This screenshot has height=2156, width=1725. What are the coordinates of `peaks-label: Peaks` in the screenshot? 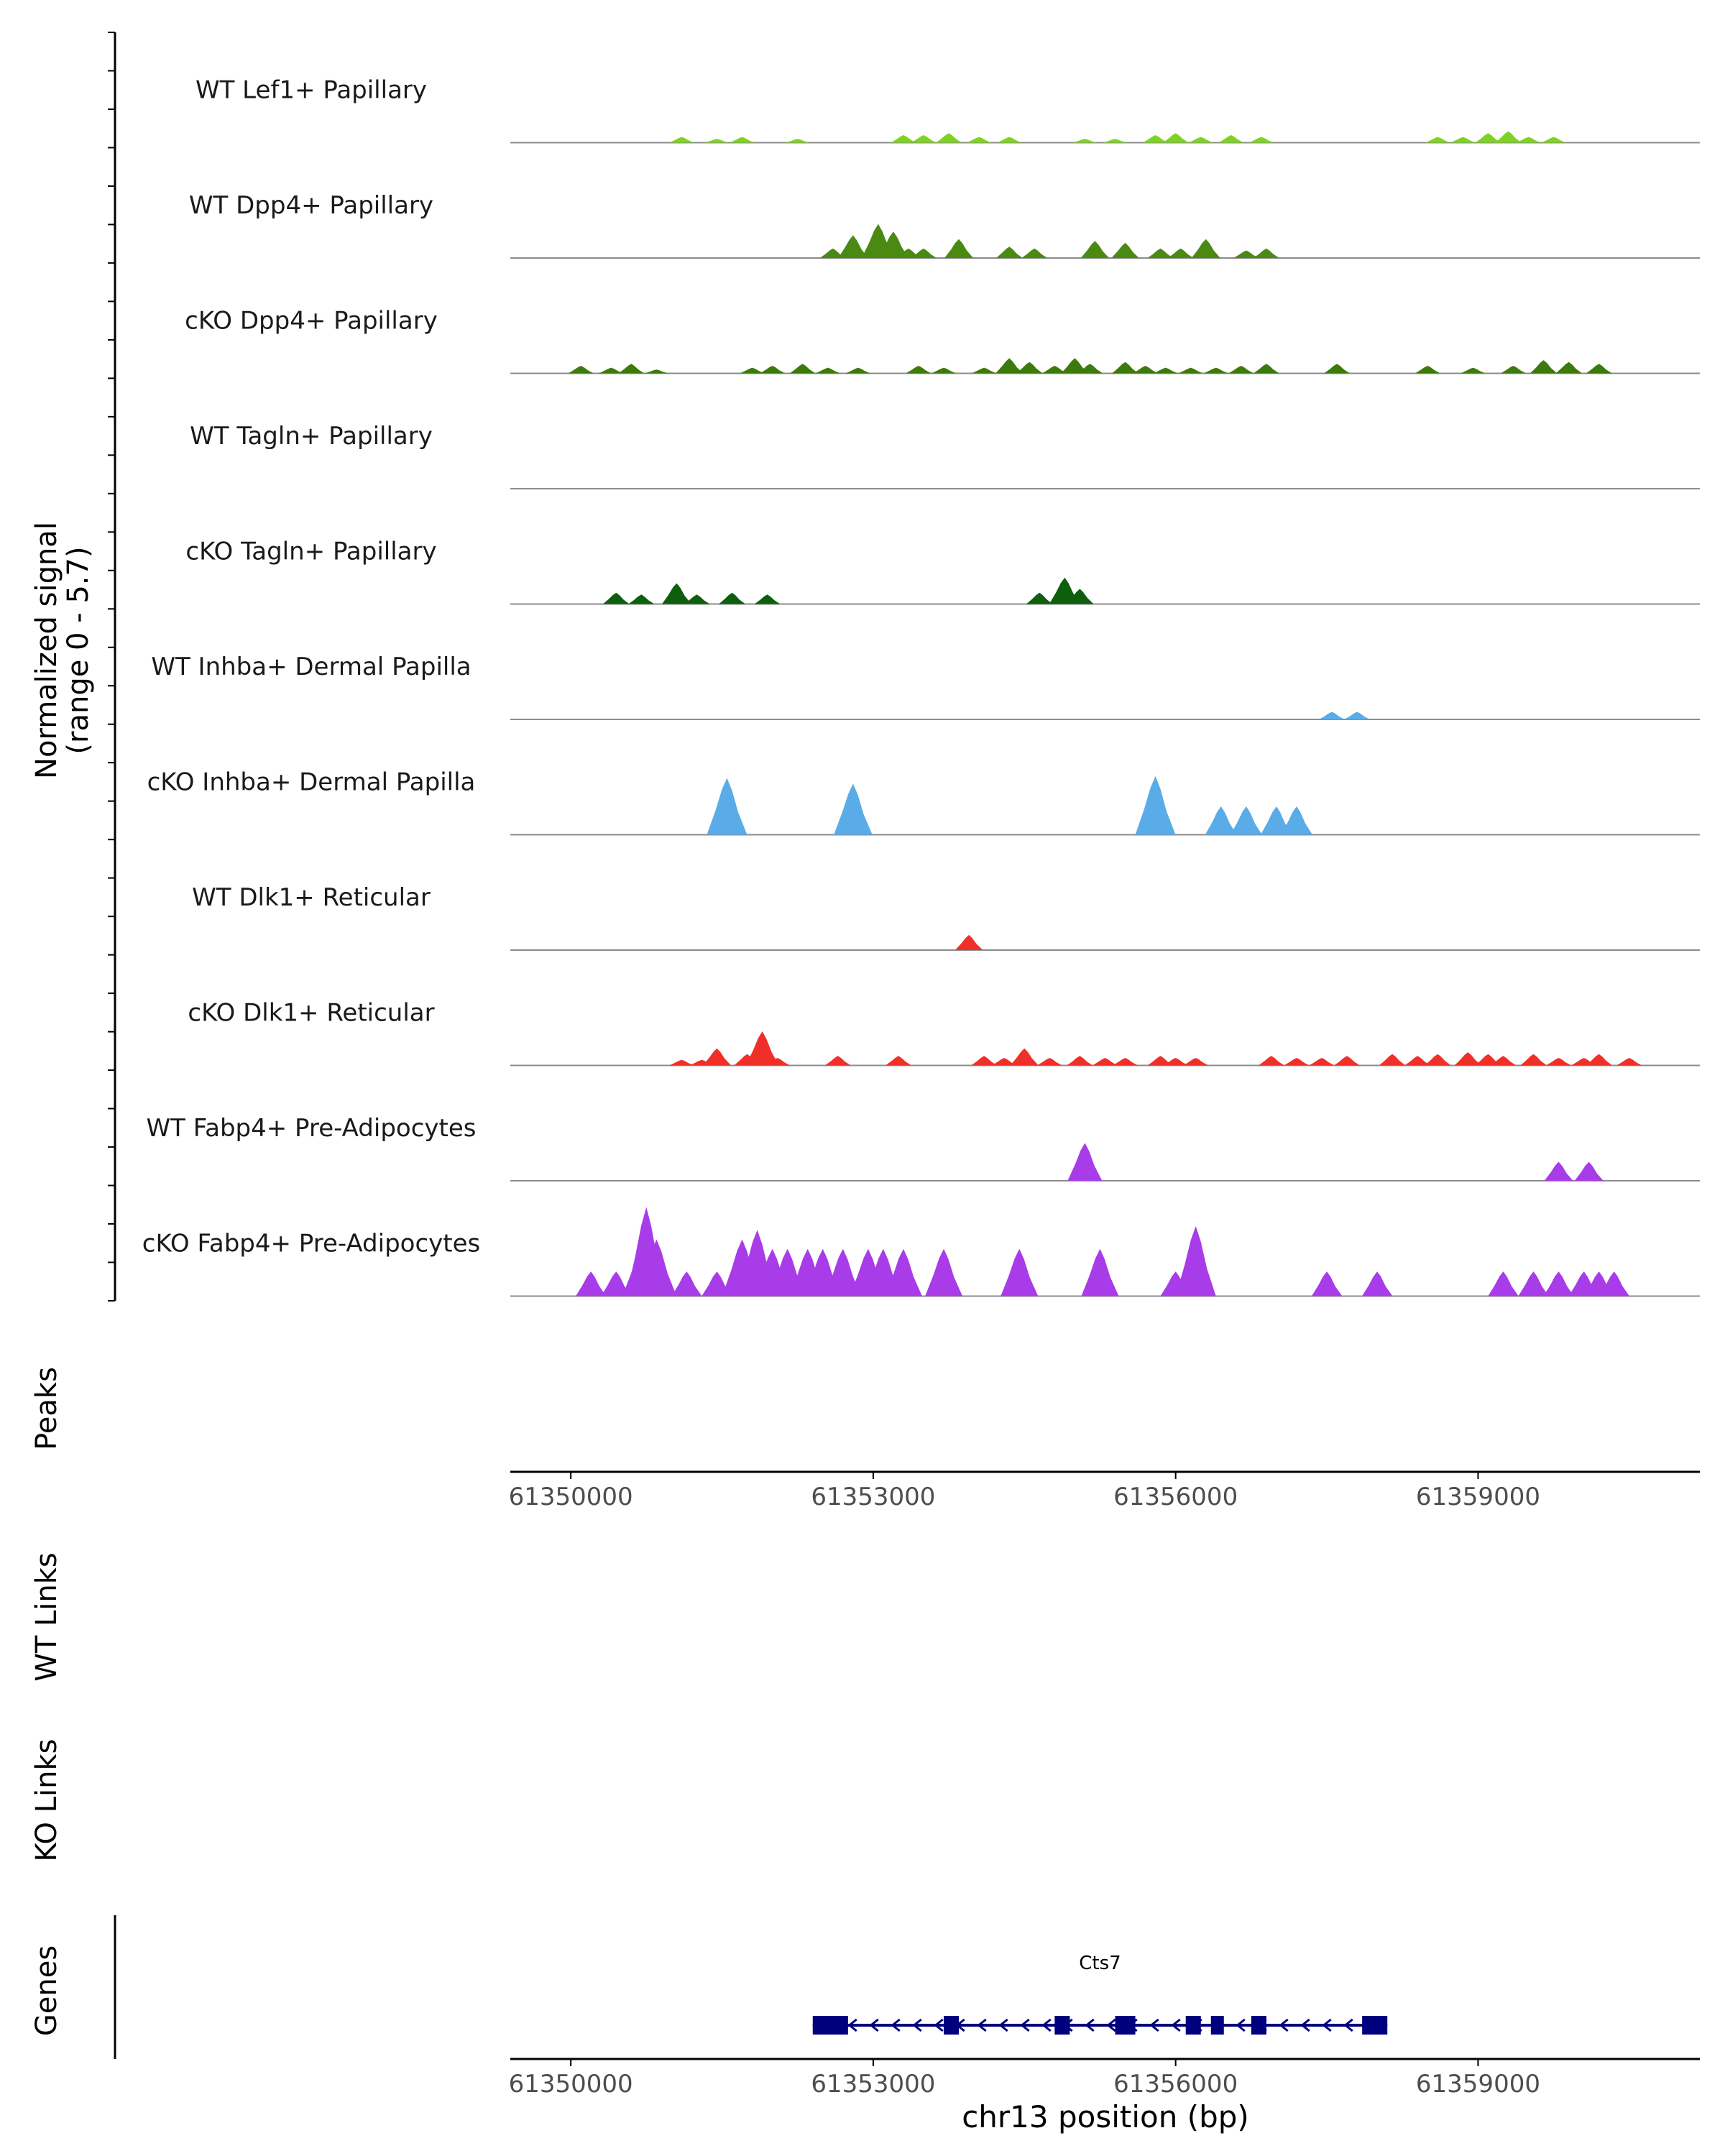 It's located at (46, 1409).